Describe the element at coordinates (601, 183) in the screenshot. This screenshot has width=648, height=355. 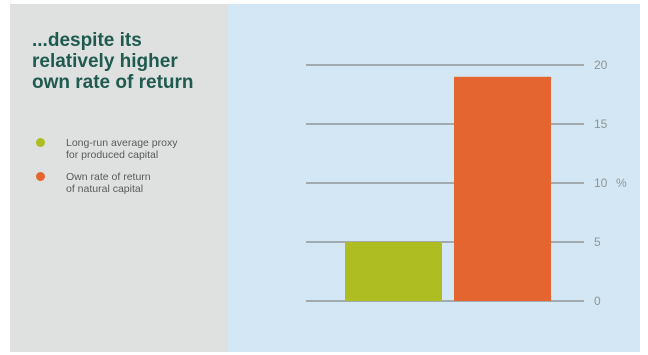
I see `y-tick-label-10: 10` at that location.